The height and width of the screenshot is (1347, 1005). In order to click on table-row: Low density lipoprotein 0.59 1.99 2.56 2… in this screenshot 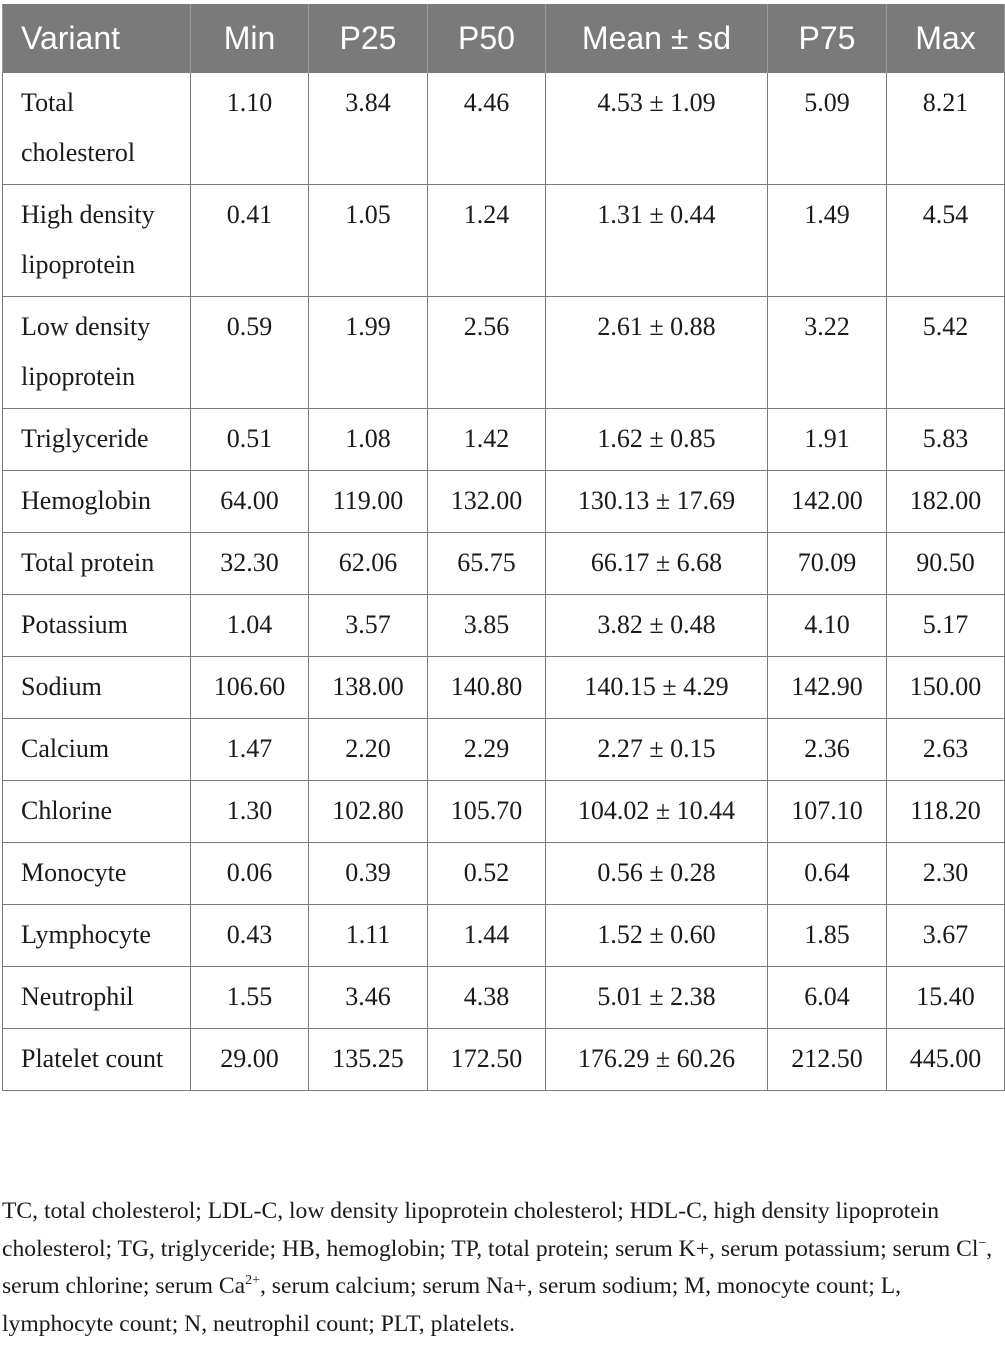, I will do `click(503, 352)`.